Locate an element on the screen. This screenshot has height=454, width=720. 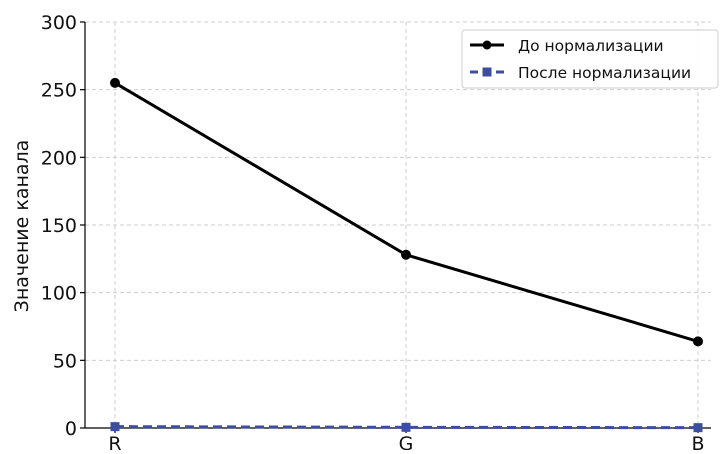
y-tick-label: 50 is located at coordinates (65, 361).